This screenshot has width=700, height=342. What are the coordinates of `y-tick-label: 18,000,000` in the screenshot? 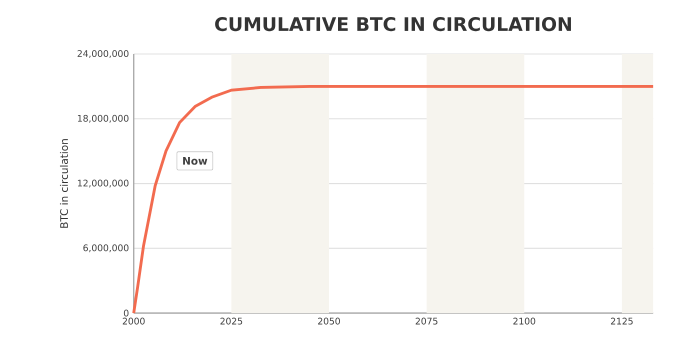 It's located at (103, 119).